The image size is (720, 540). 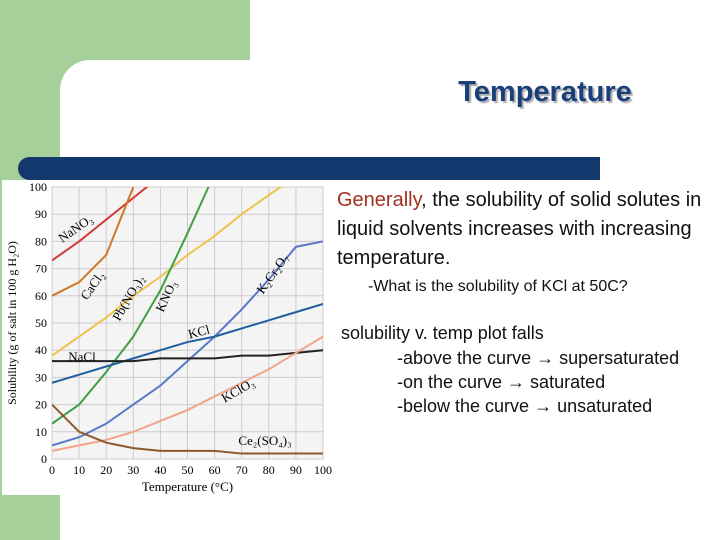 I want to click on y-tick-label: 20, so click(x=41, y=405).